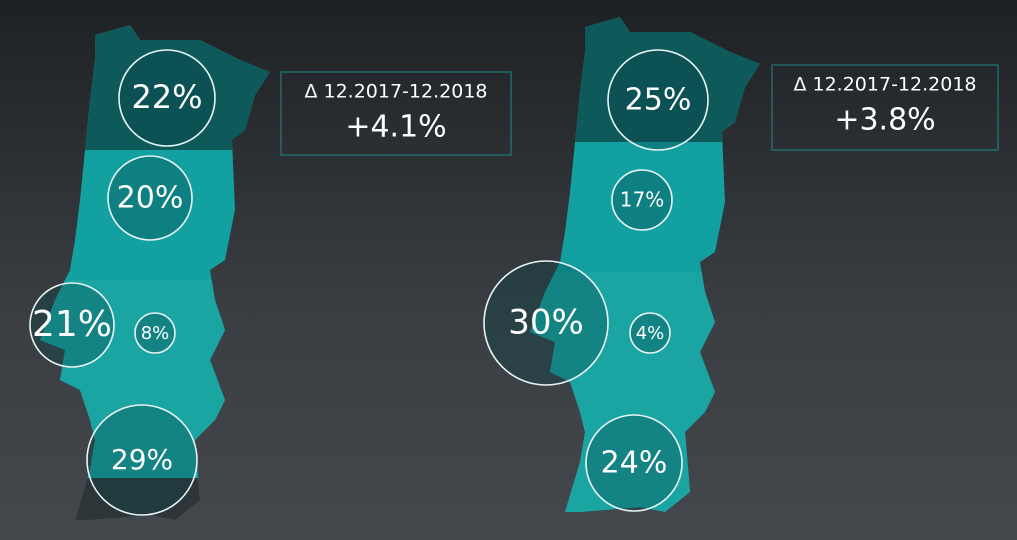  I want to click on change-value: +3.8%, so click(884, 120).